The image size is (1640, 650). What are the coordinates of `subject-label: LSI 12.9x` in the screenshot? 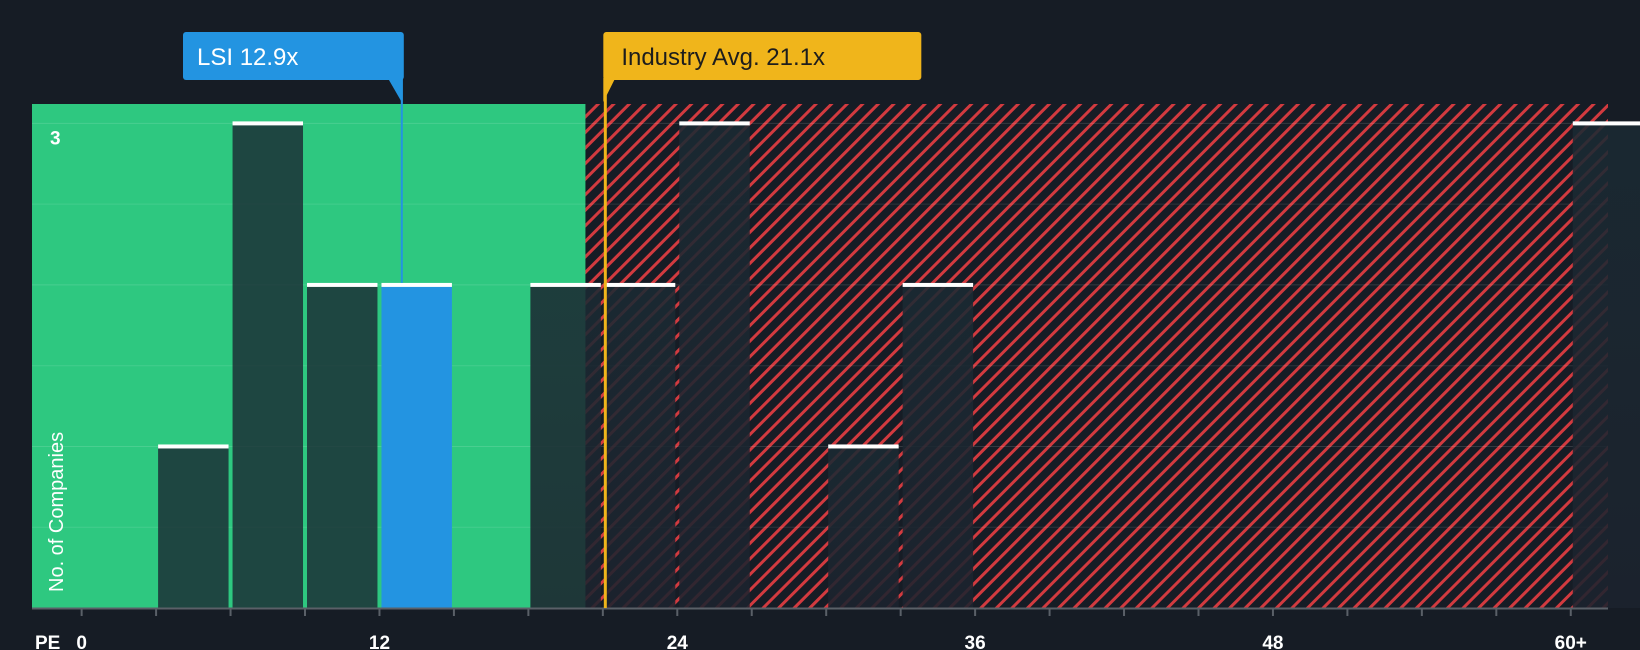 It's located at (247, 57).